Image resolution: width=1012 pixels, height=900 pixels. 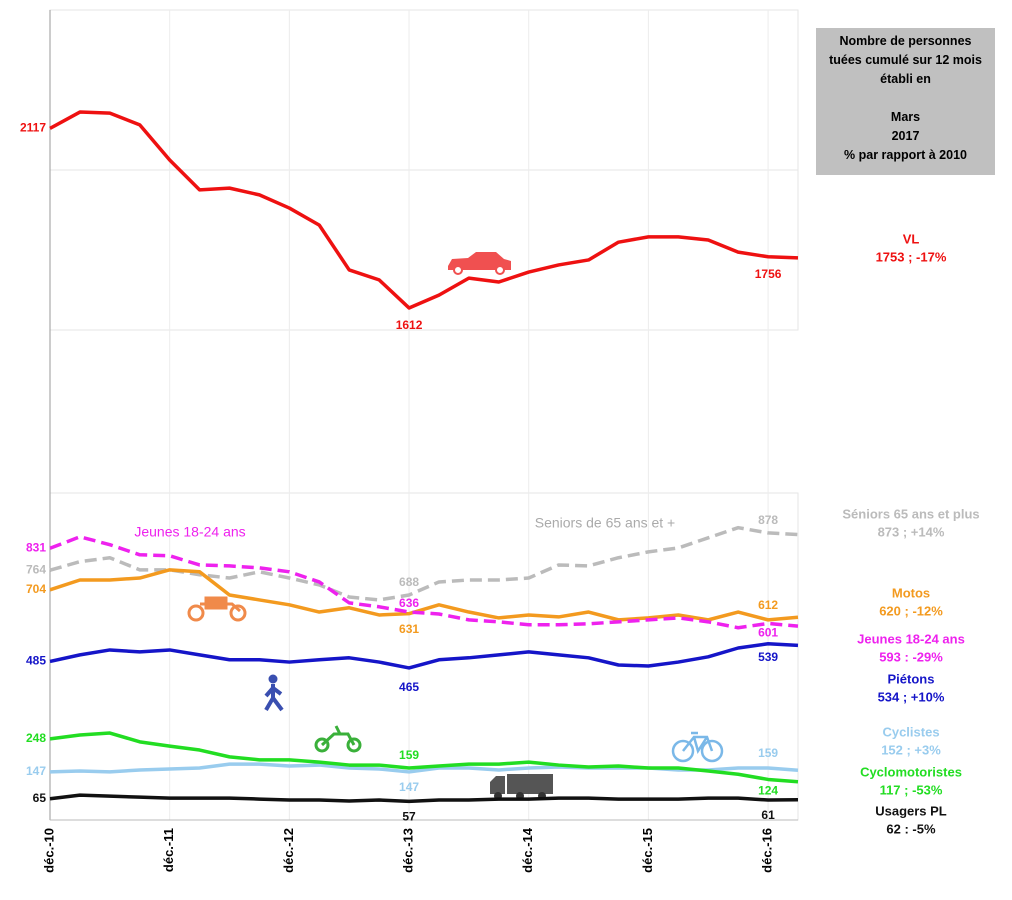 What do you see at coordinates (911, 810) in the screenshot?
I see `legend-name: Usagers PL` at bounding box center [911, 810].